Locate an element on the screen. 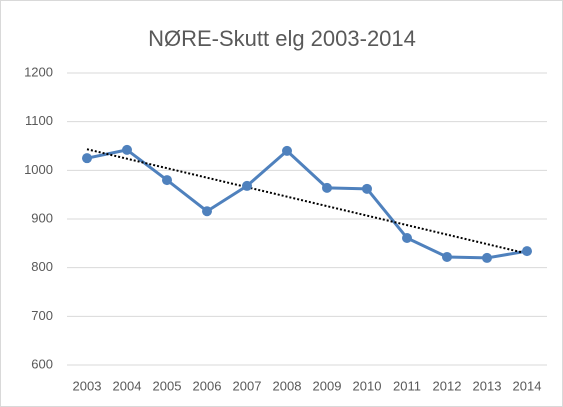  y-tick-label: 1200 is located at coordinates (38, 71).